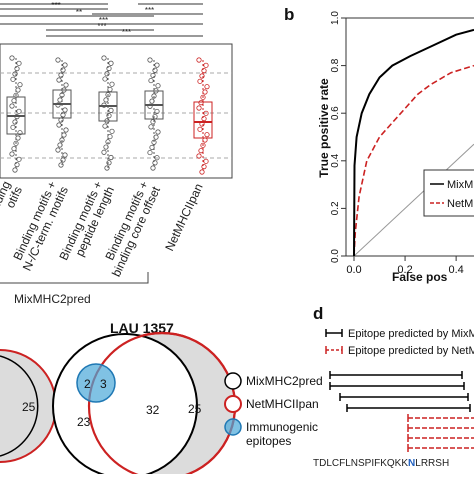  Describe the element at coordinates (411, 463) in the screenshot. I see `sequence-highlight: N` at that location.